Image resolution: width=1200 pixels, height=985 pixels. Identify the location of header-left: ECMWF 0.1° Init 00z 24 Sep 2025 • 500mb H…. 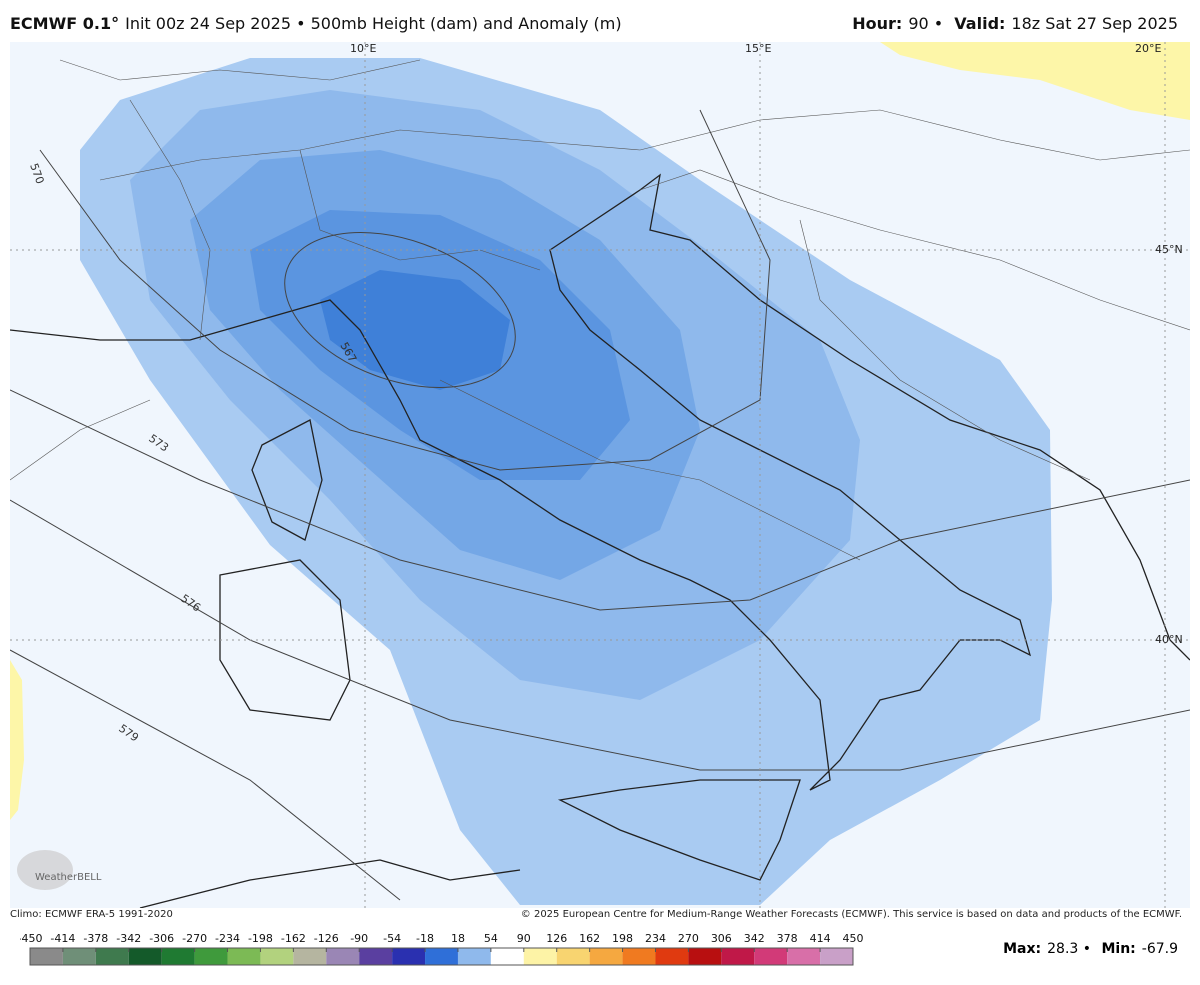
(316, 23).